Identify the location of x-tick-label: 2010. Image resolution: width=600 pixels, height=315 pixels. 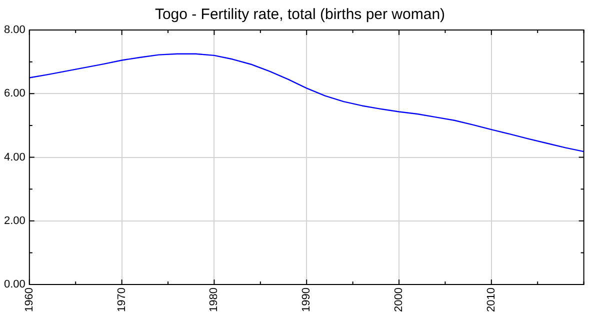
(491, 300).